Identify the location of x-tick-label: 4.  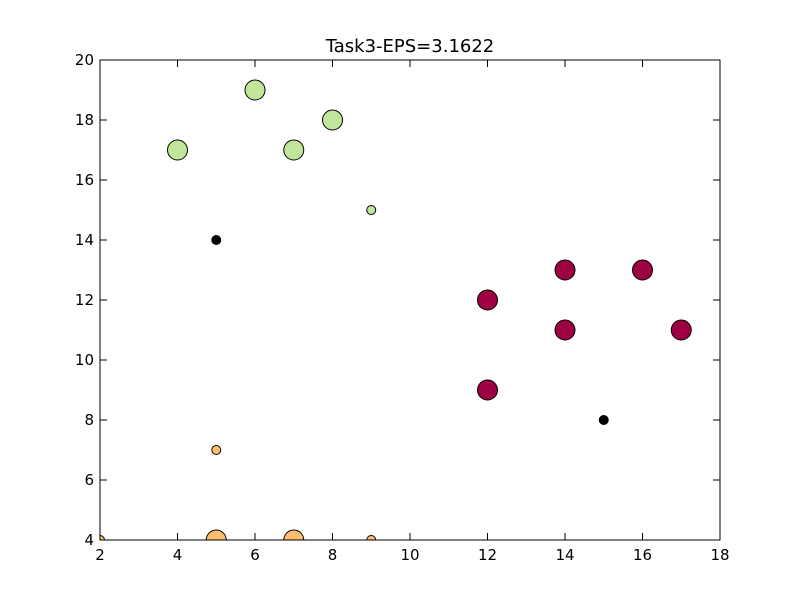
(178, 555).